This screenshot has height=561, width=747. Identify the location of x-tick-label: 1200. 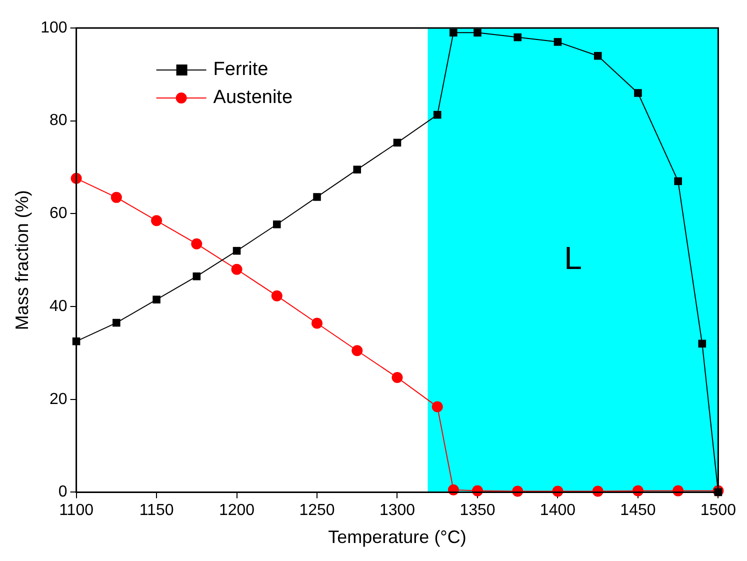
(236, 511).